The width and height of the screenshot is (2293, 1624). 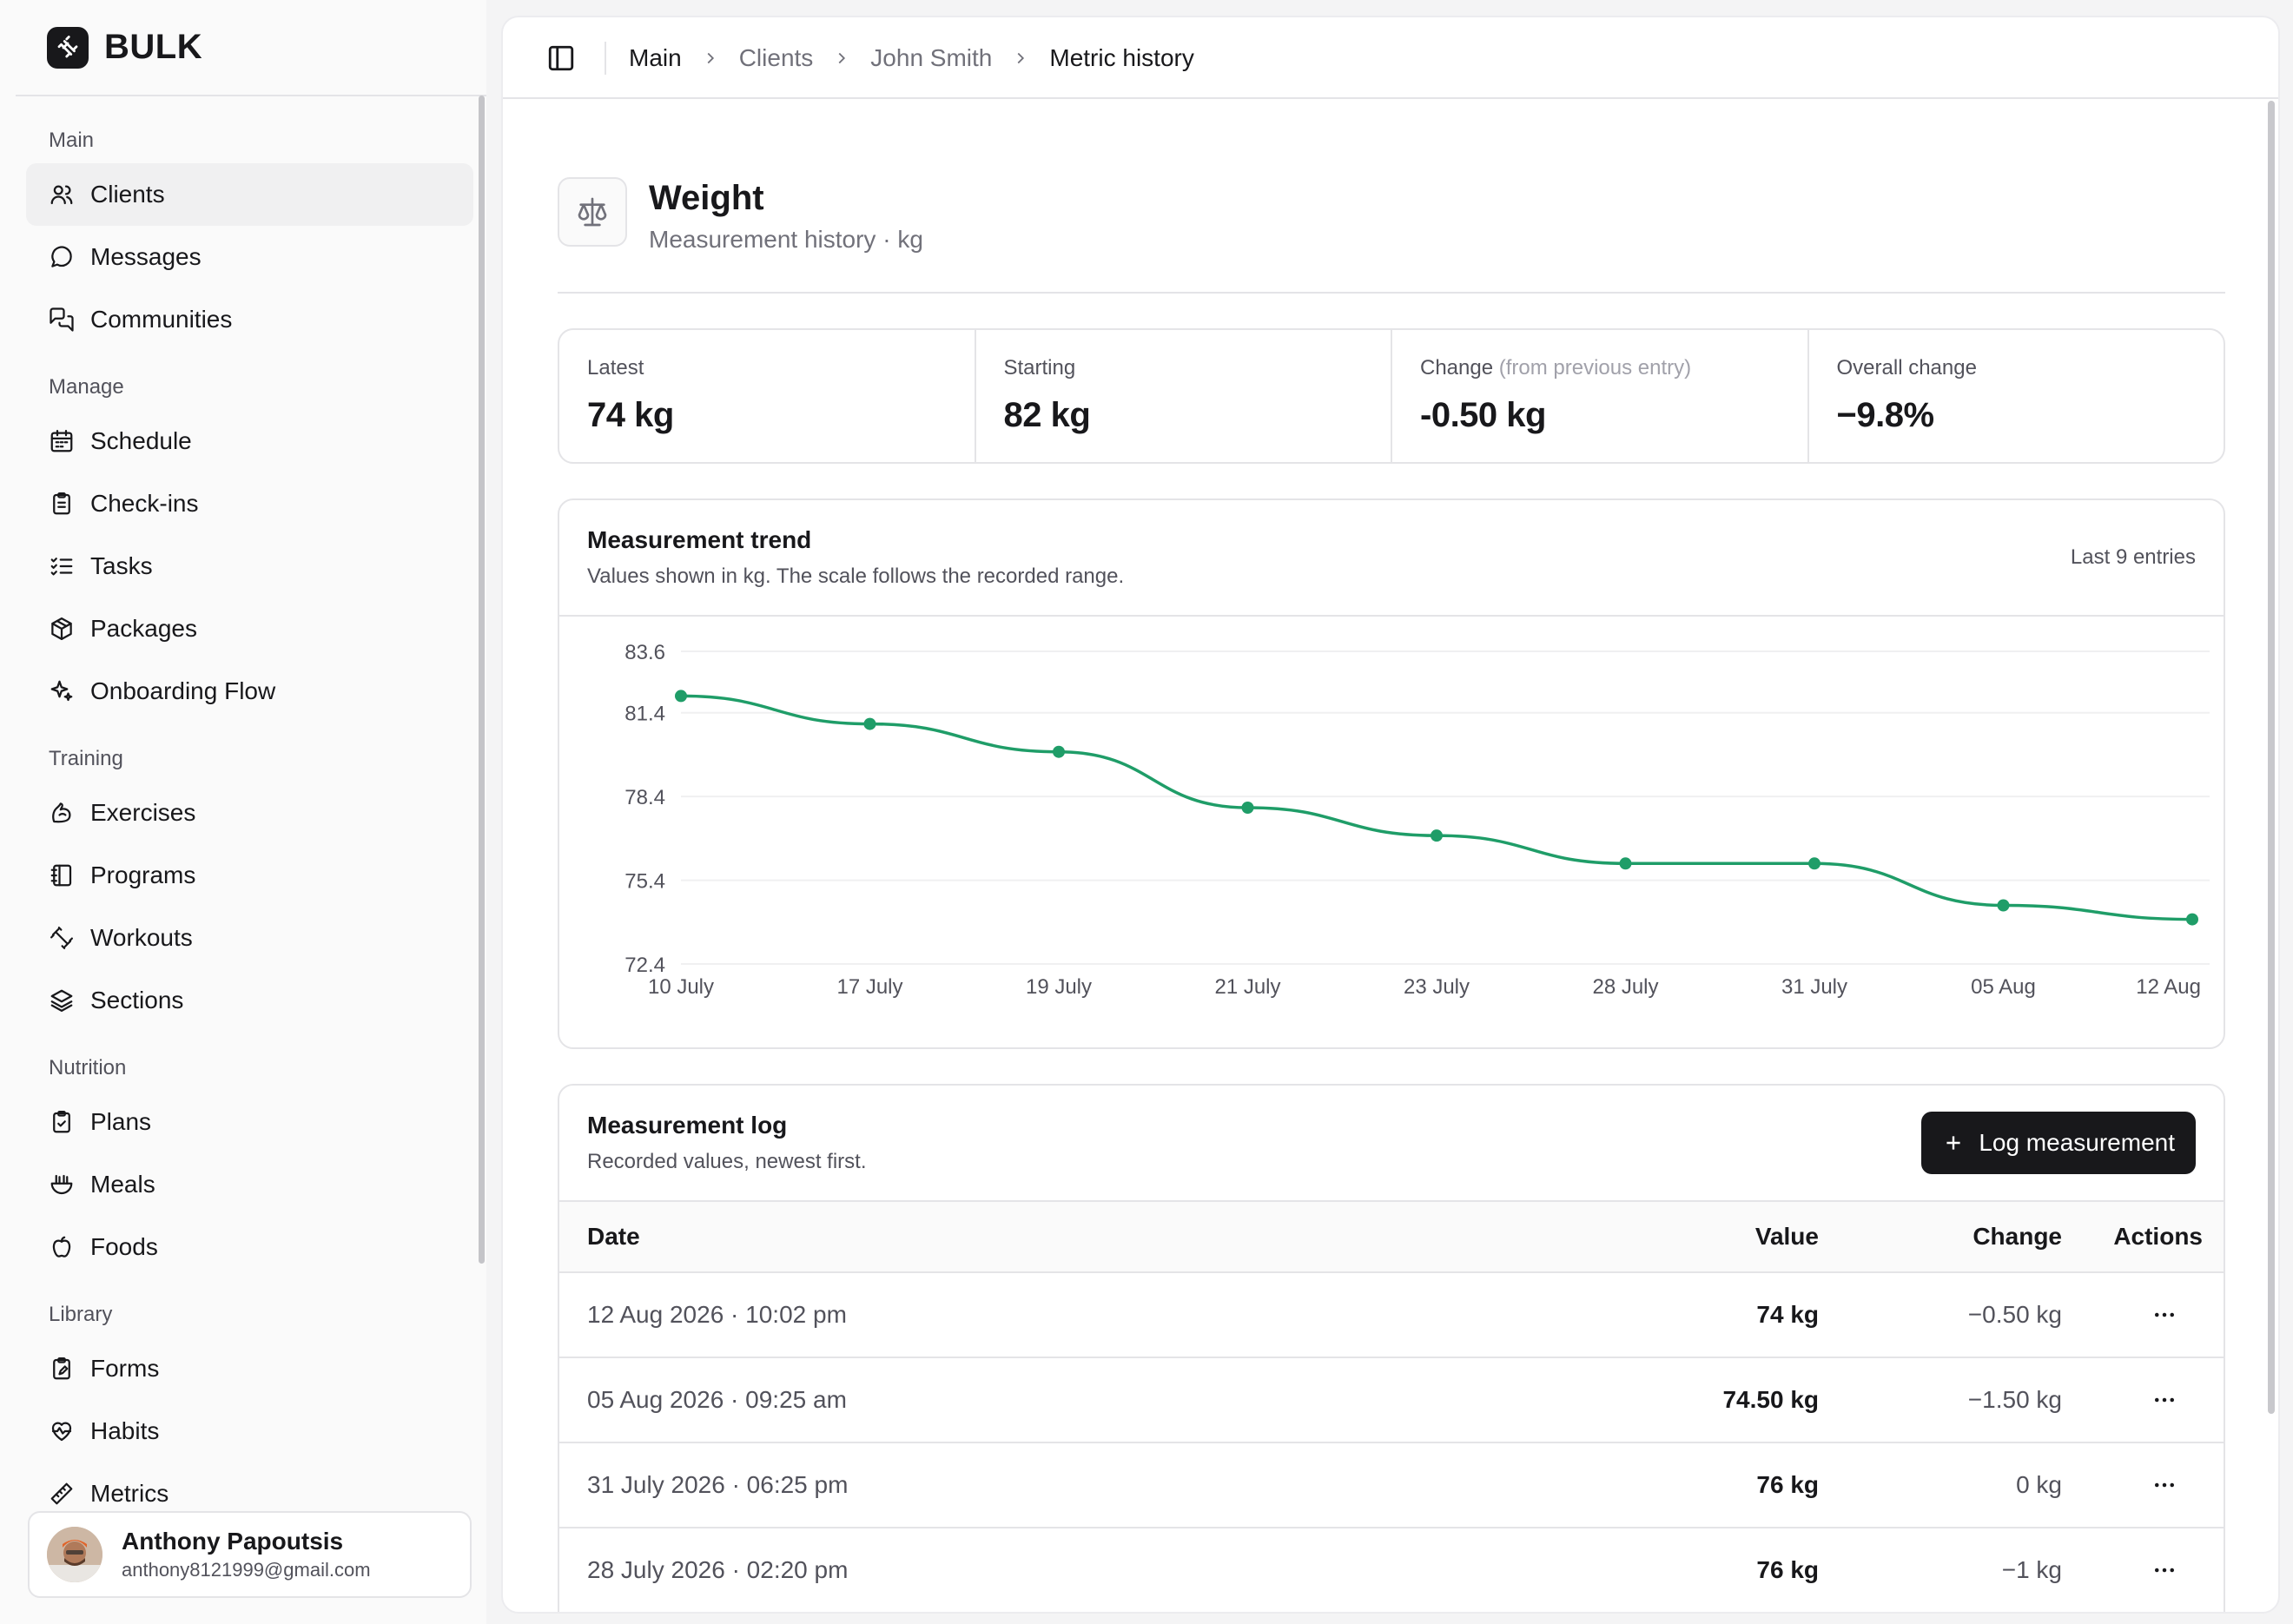 I want to click on x-tick-label: 10 July, so click(x=681, y=987).